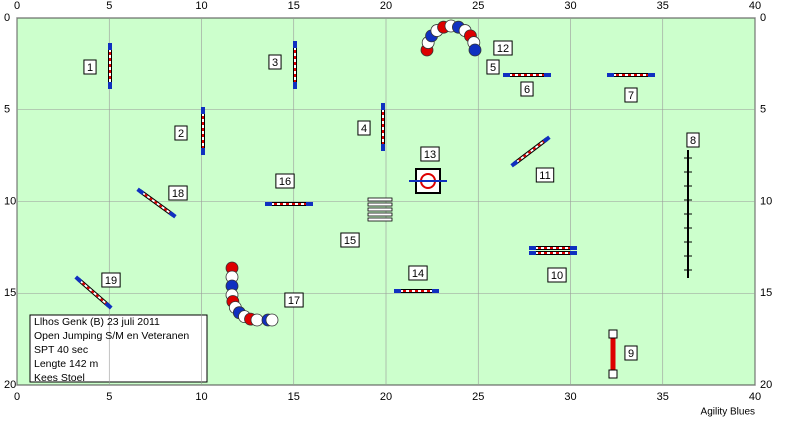 This screenshot has width=800, height=424. I want to click on obstacle-label: 13, so click(430, 155).